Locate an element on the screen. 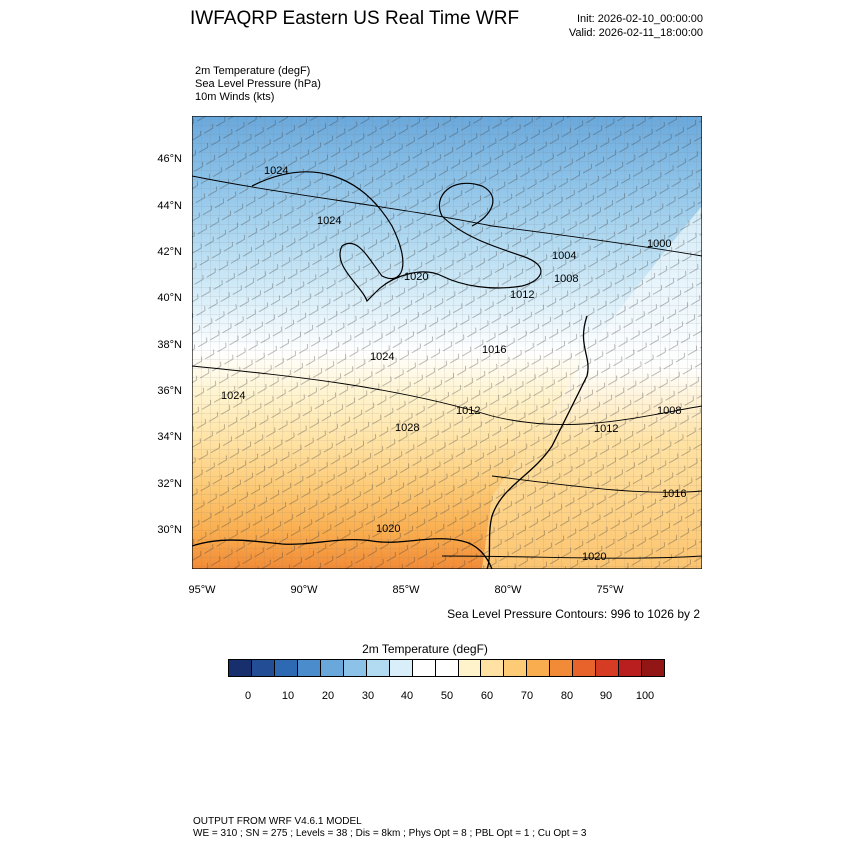  lat-label: 38°N is located at coordinates (169, 345).